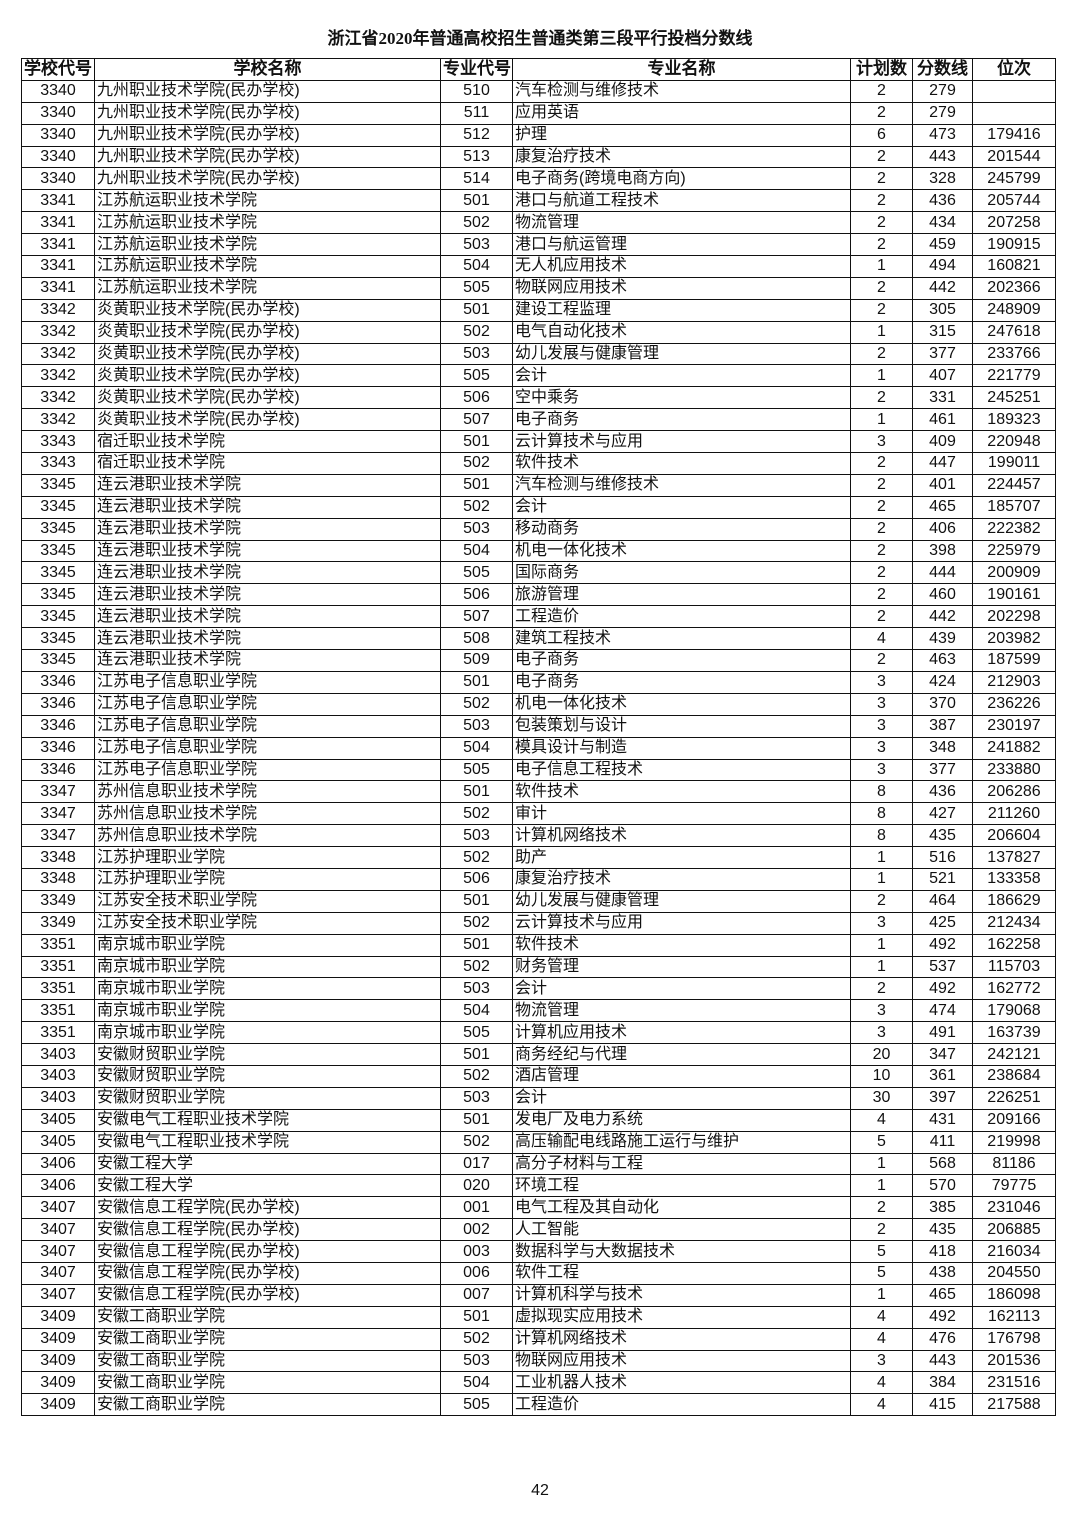  Describe the element at coordinates (267, 1076) in the screenshot. I see `school-name-cell: 安徽财贸职业学院` at that location.